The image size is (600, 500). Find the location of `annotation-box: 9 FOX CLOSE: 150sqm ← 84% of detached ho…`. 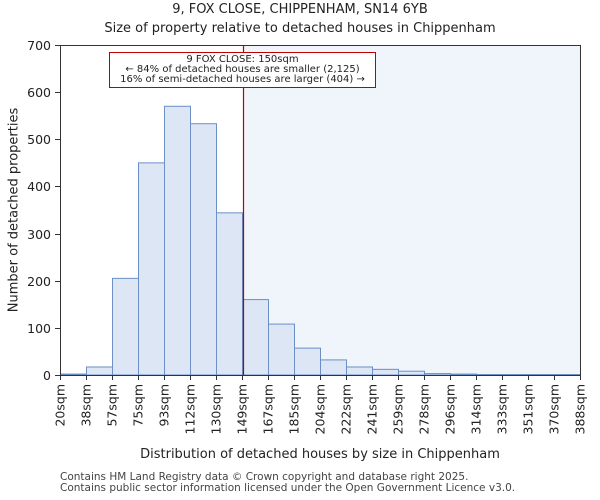

annotation-box: 9 FOX CLOSE: 150sqm ← 84% of detached ho… is located at coordinates (242, 70).